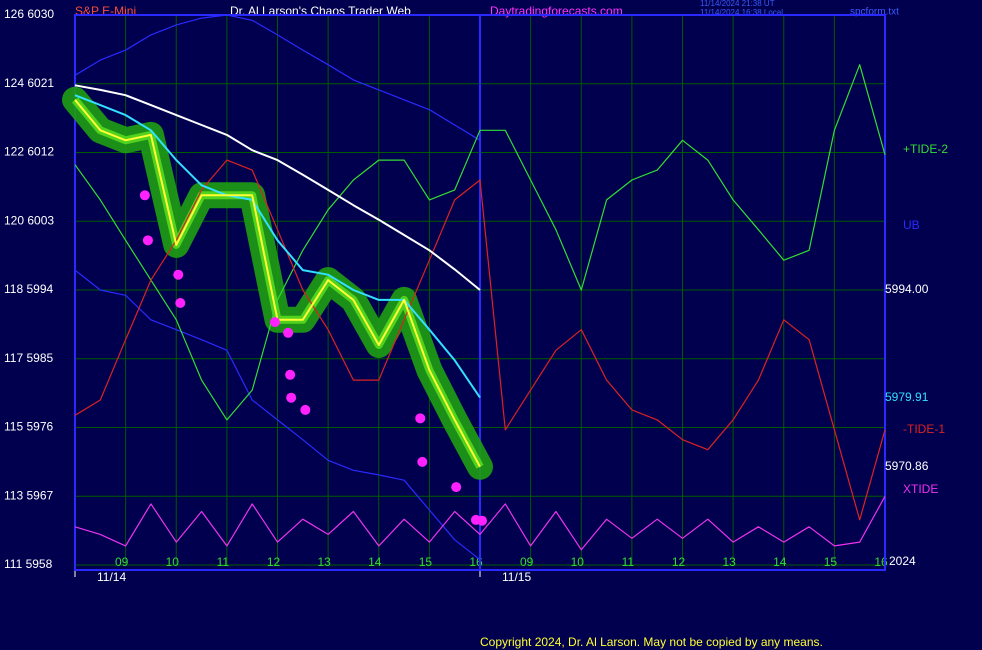  Describe the element at coordinates (556, 11) in the screenshot. I see `site-url: Daytradingforecasts.com` at that location.